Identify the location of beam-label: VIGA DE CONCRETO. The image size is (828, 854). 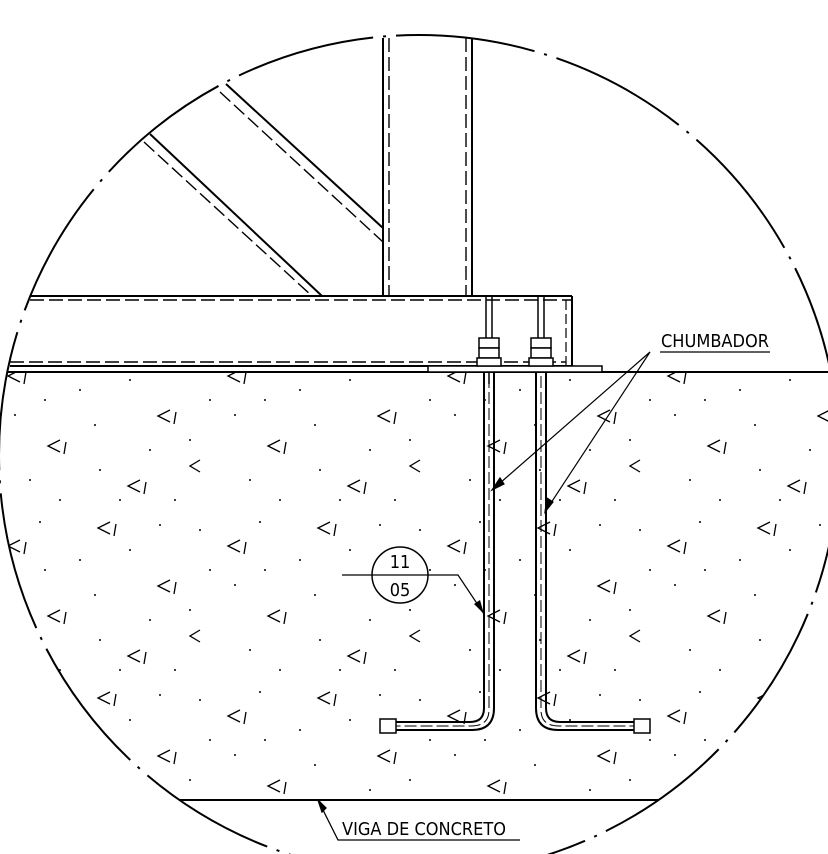
(424, 829).